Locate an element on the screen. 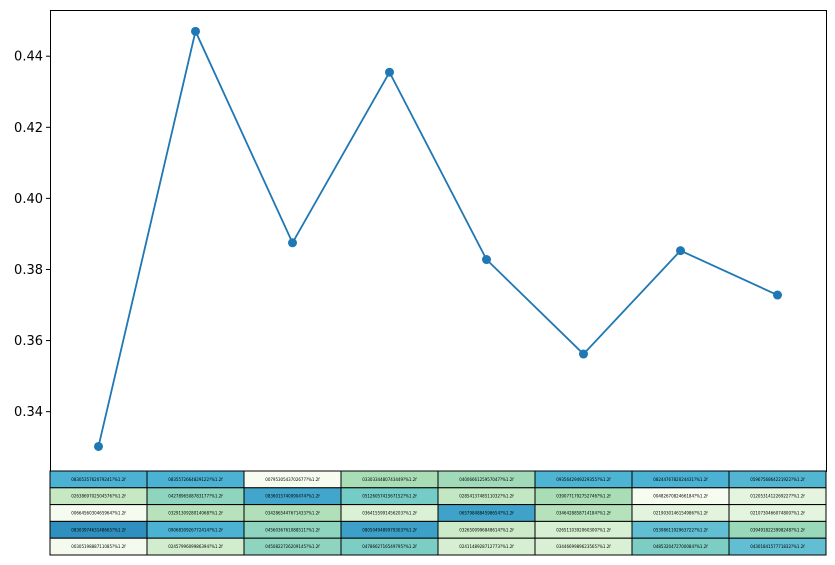  y-tick-label: 0.38 is located at coordinates (28, 270).